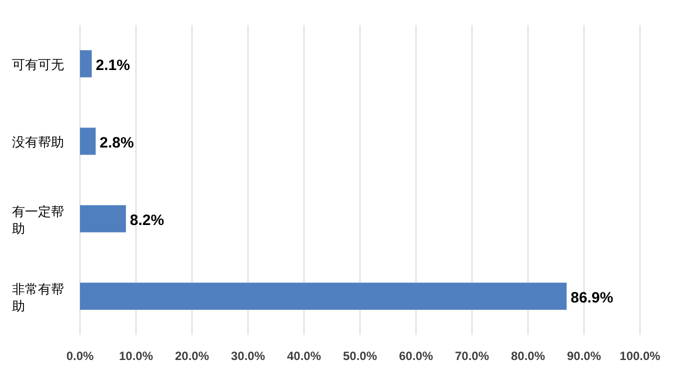  Describe the element at coordinates (192, 356) in the screenshot. I see `x-tick-label: 20.0%` at that location.